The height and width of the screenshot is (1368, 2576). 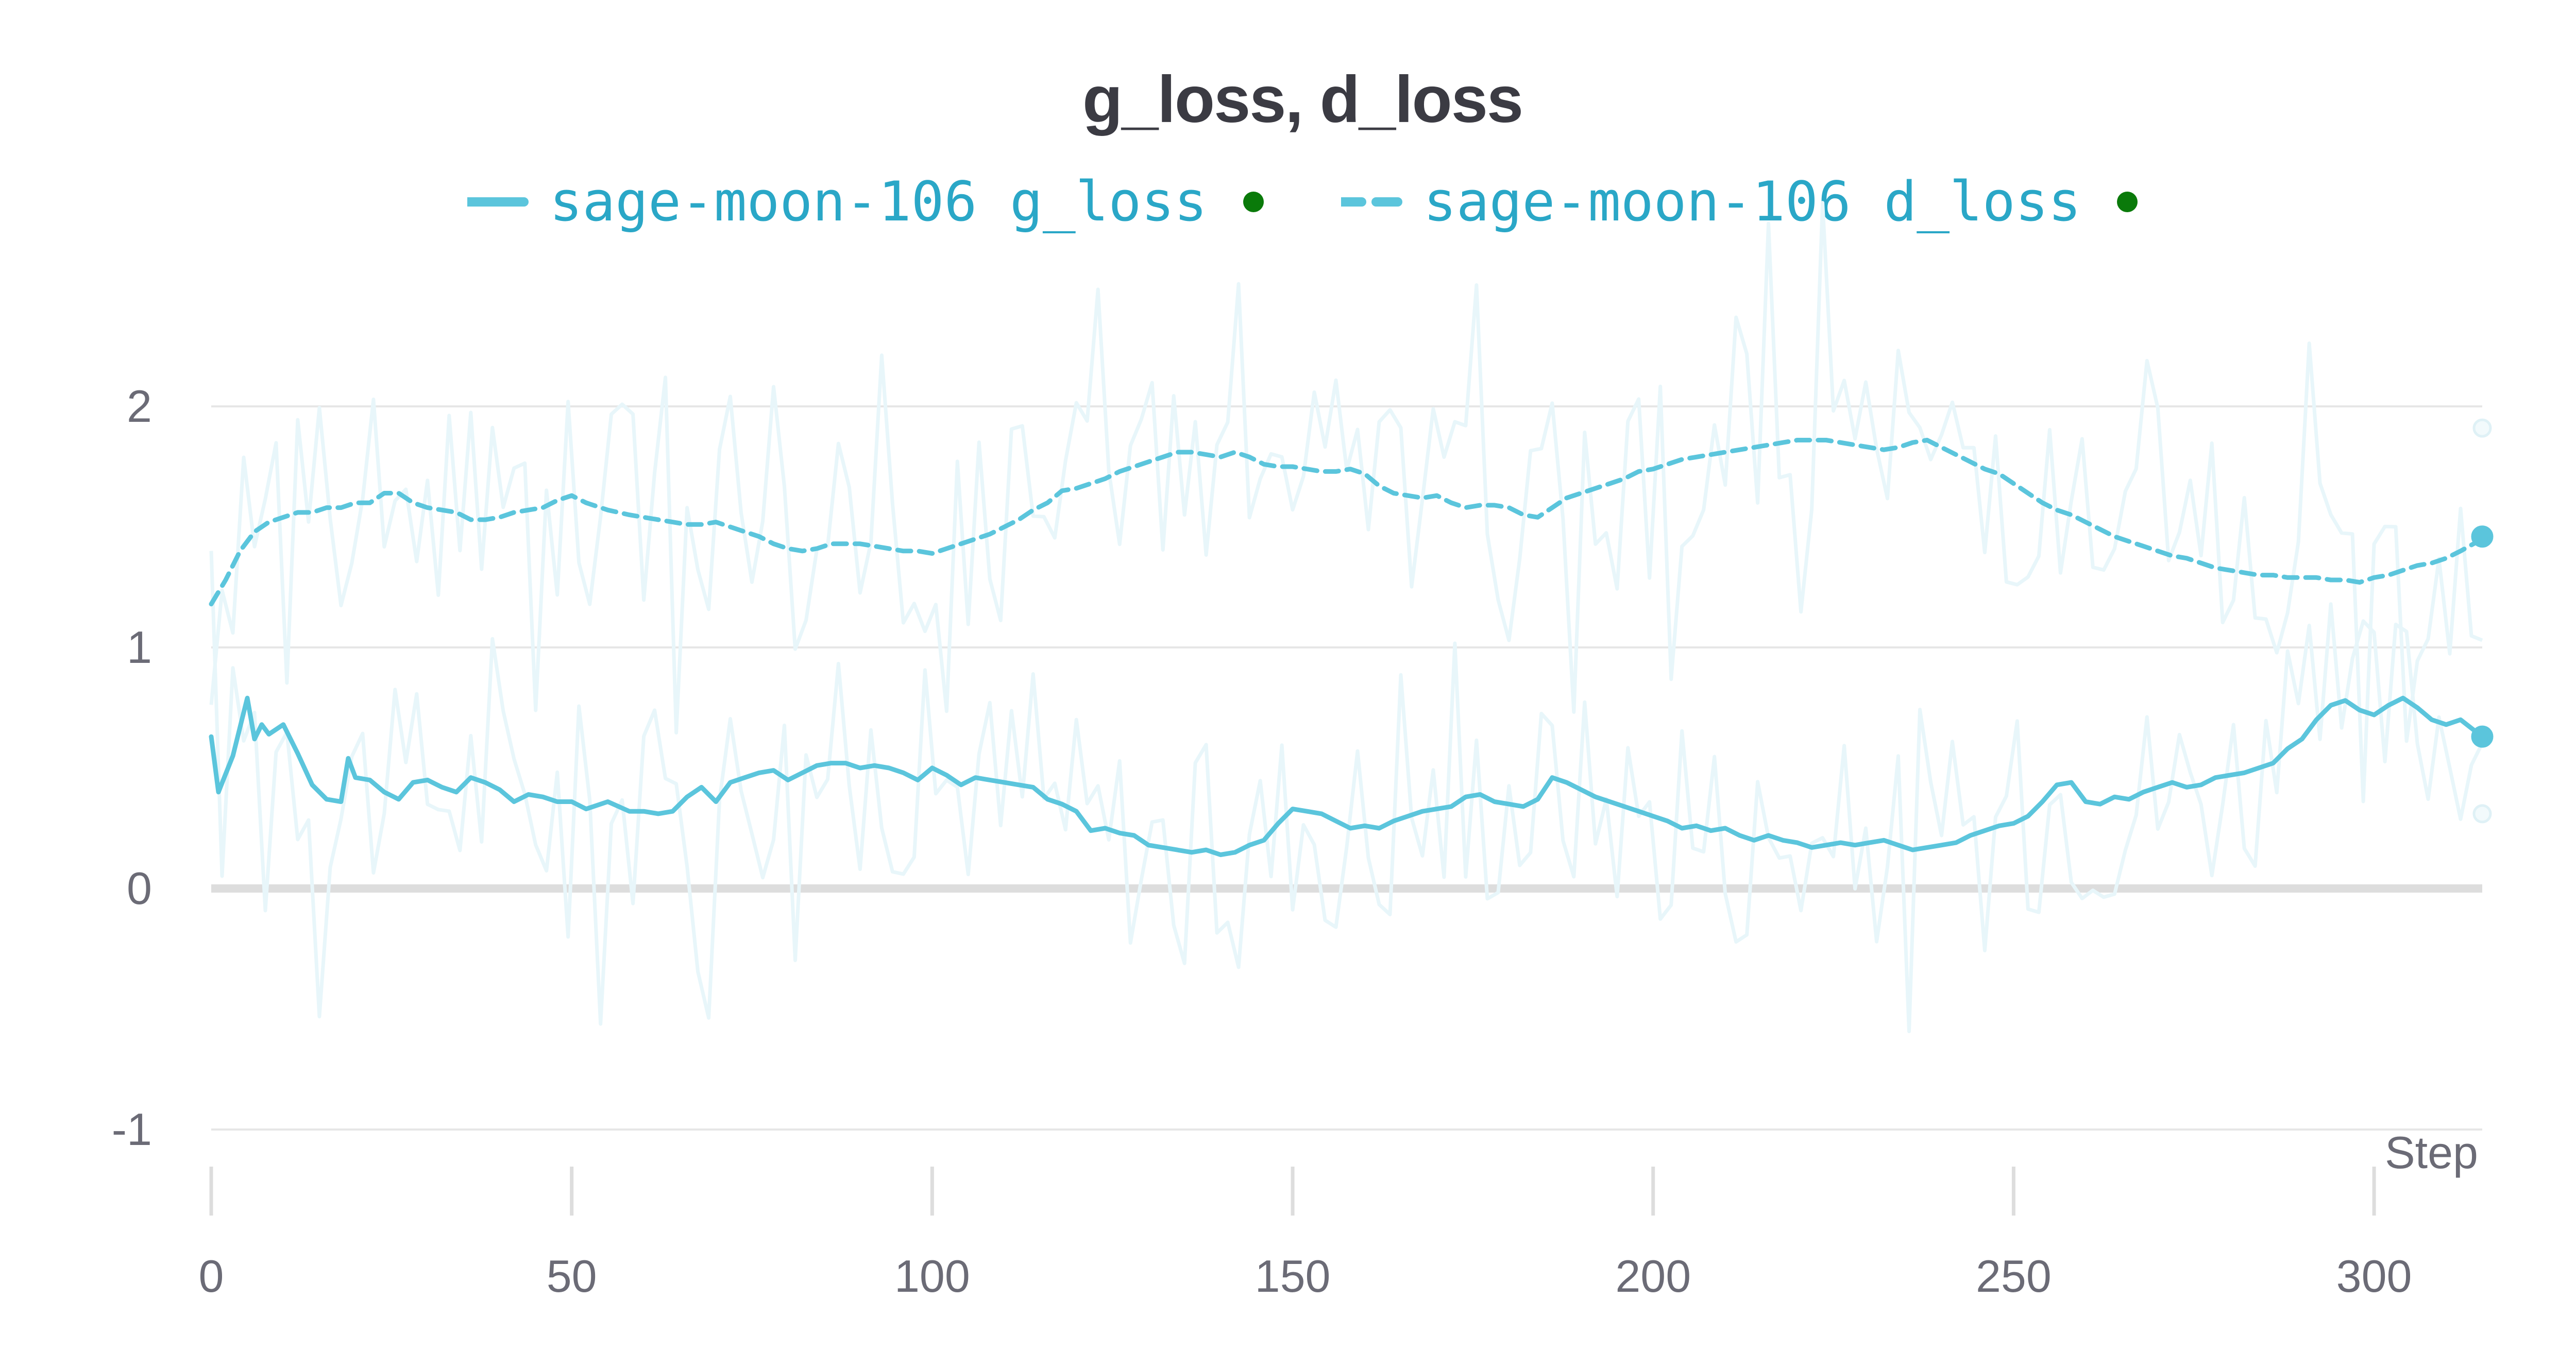 I want to click on legend-swatch-solid, so click(x=498, y=202).